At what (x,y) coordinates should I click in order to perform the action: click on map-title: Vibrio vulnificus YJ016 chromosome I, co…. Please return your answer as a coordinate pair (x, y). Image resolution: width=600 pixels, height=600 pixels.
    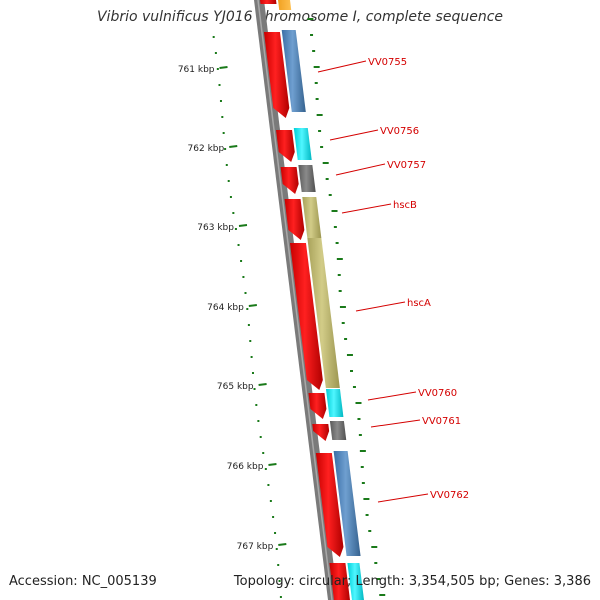
    Looking at the image, I should click on (300, 17).